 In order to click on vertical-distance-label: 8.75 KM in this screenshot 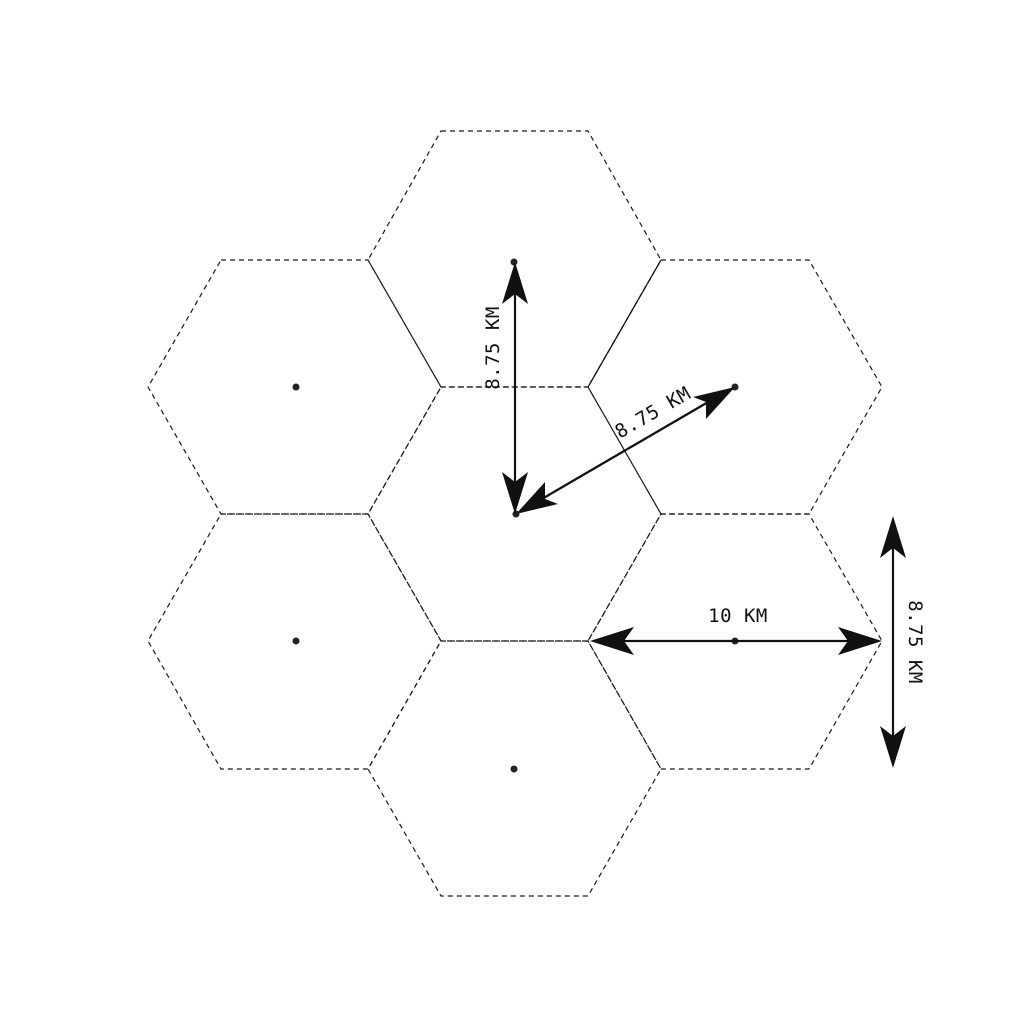, I will do `click(493, 348)`.